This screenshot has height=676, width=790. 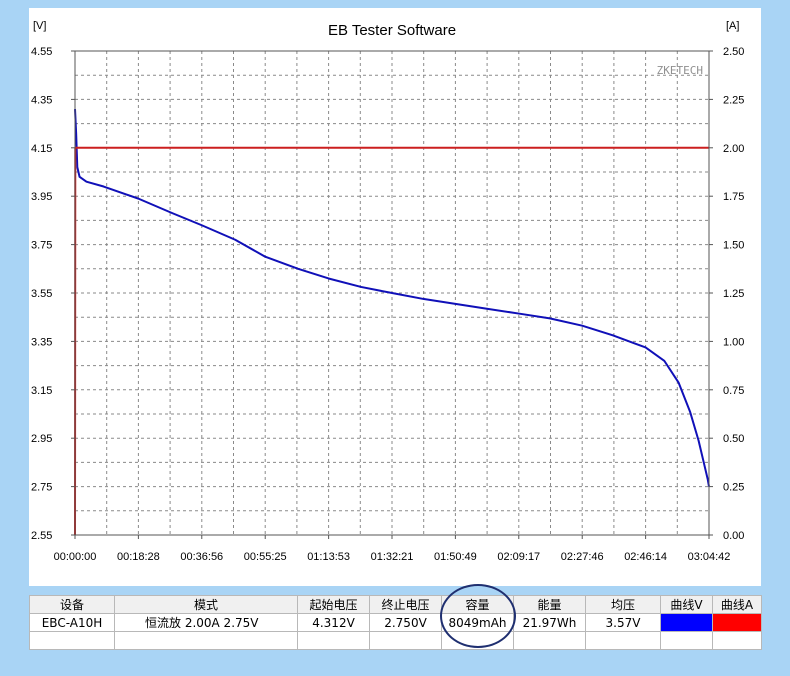 What do you see at coordinates (41, 197) in the screenshot?
I see `y-left-tick-label: 3.95` at bounding box center [41, 197].